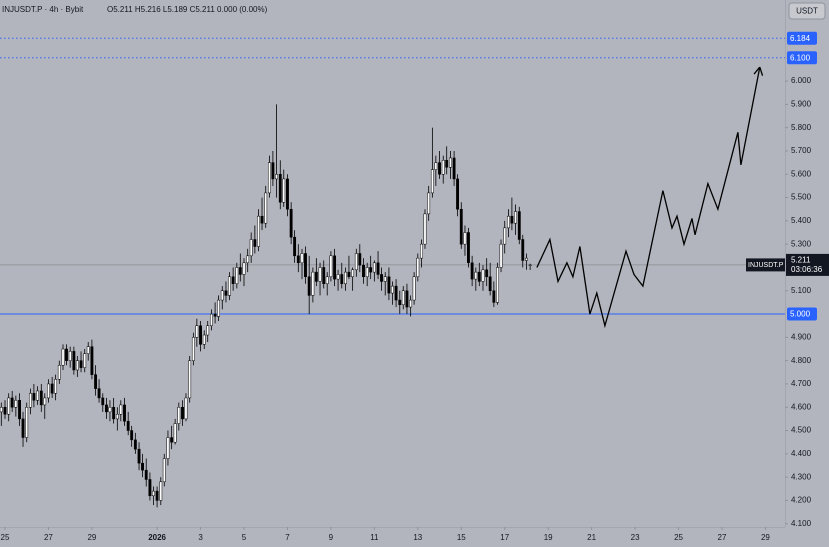  Describe the element at coordinates (801, 220) in the screenshot. I see `y-tick-label: 5.400` at that location.